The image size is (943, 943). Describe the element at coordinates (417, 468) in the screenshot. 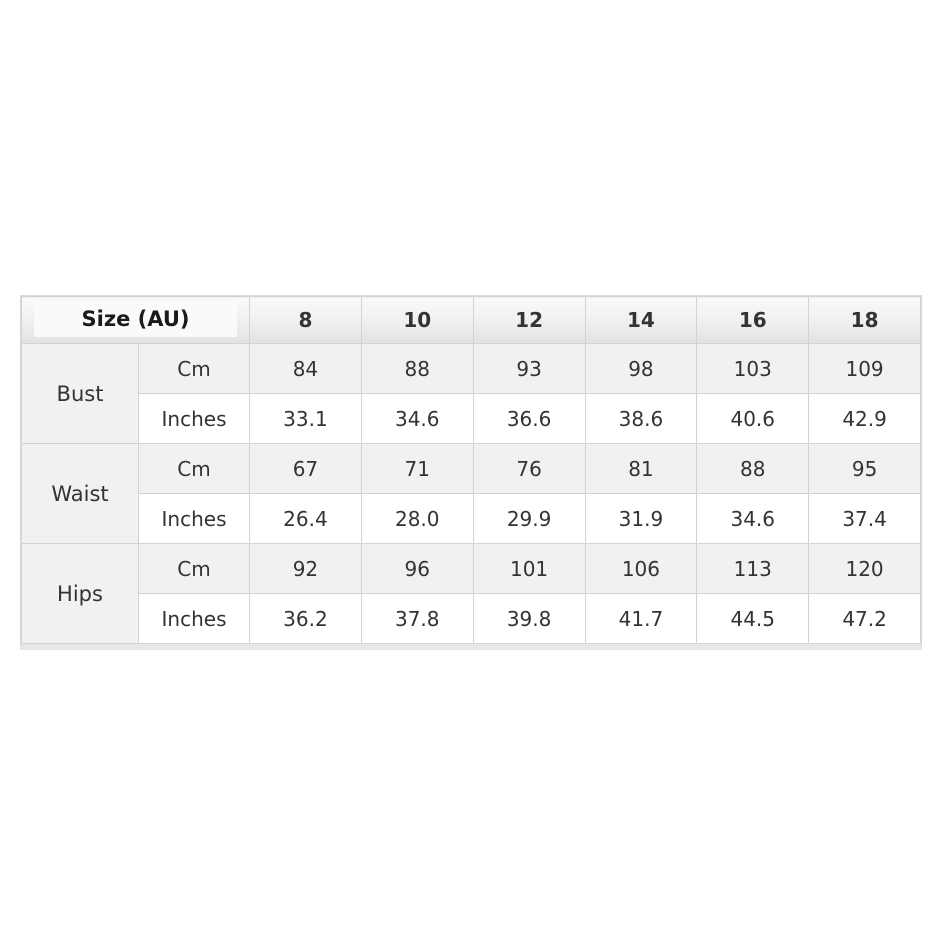

I see `measurement-cell: 71` at that location.